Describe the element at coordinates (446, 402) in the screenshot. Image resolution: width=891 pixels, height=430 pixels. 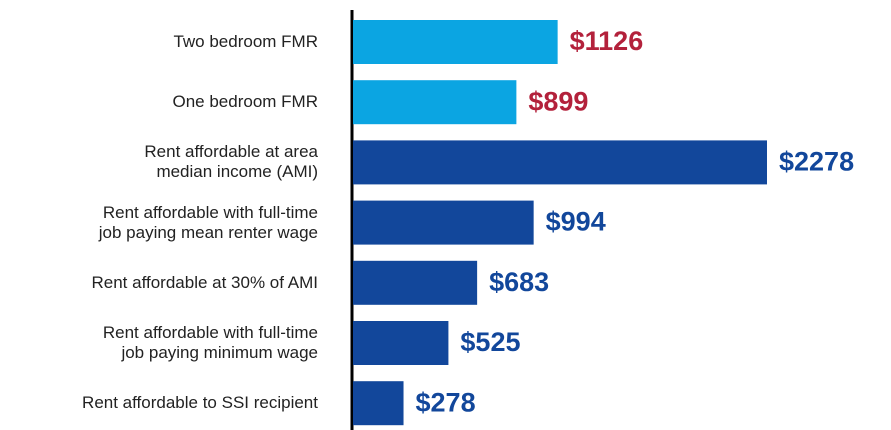
I see `value-label: $278` at that location.